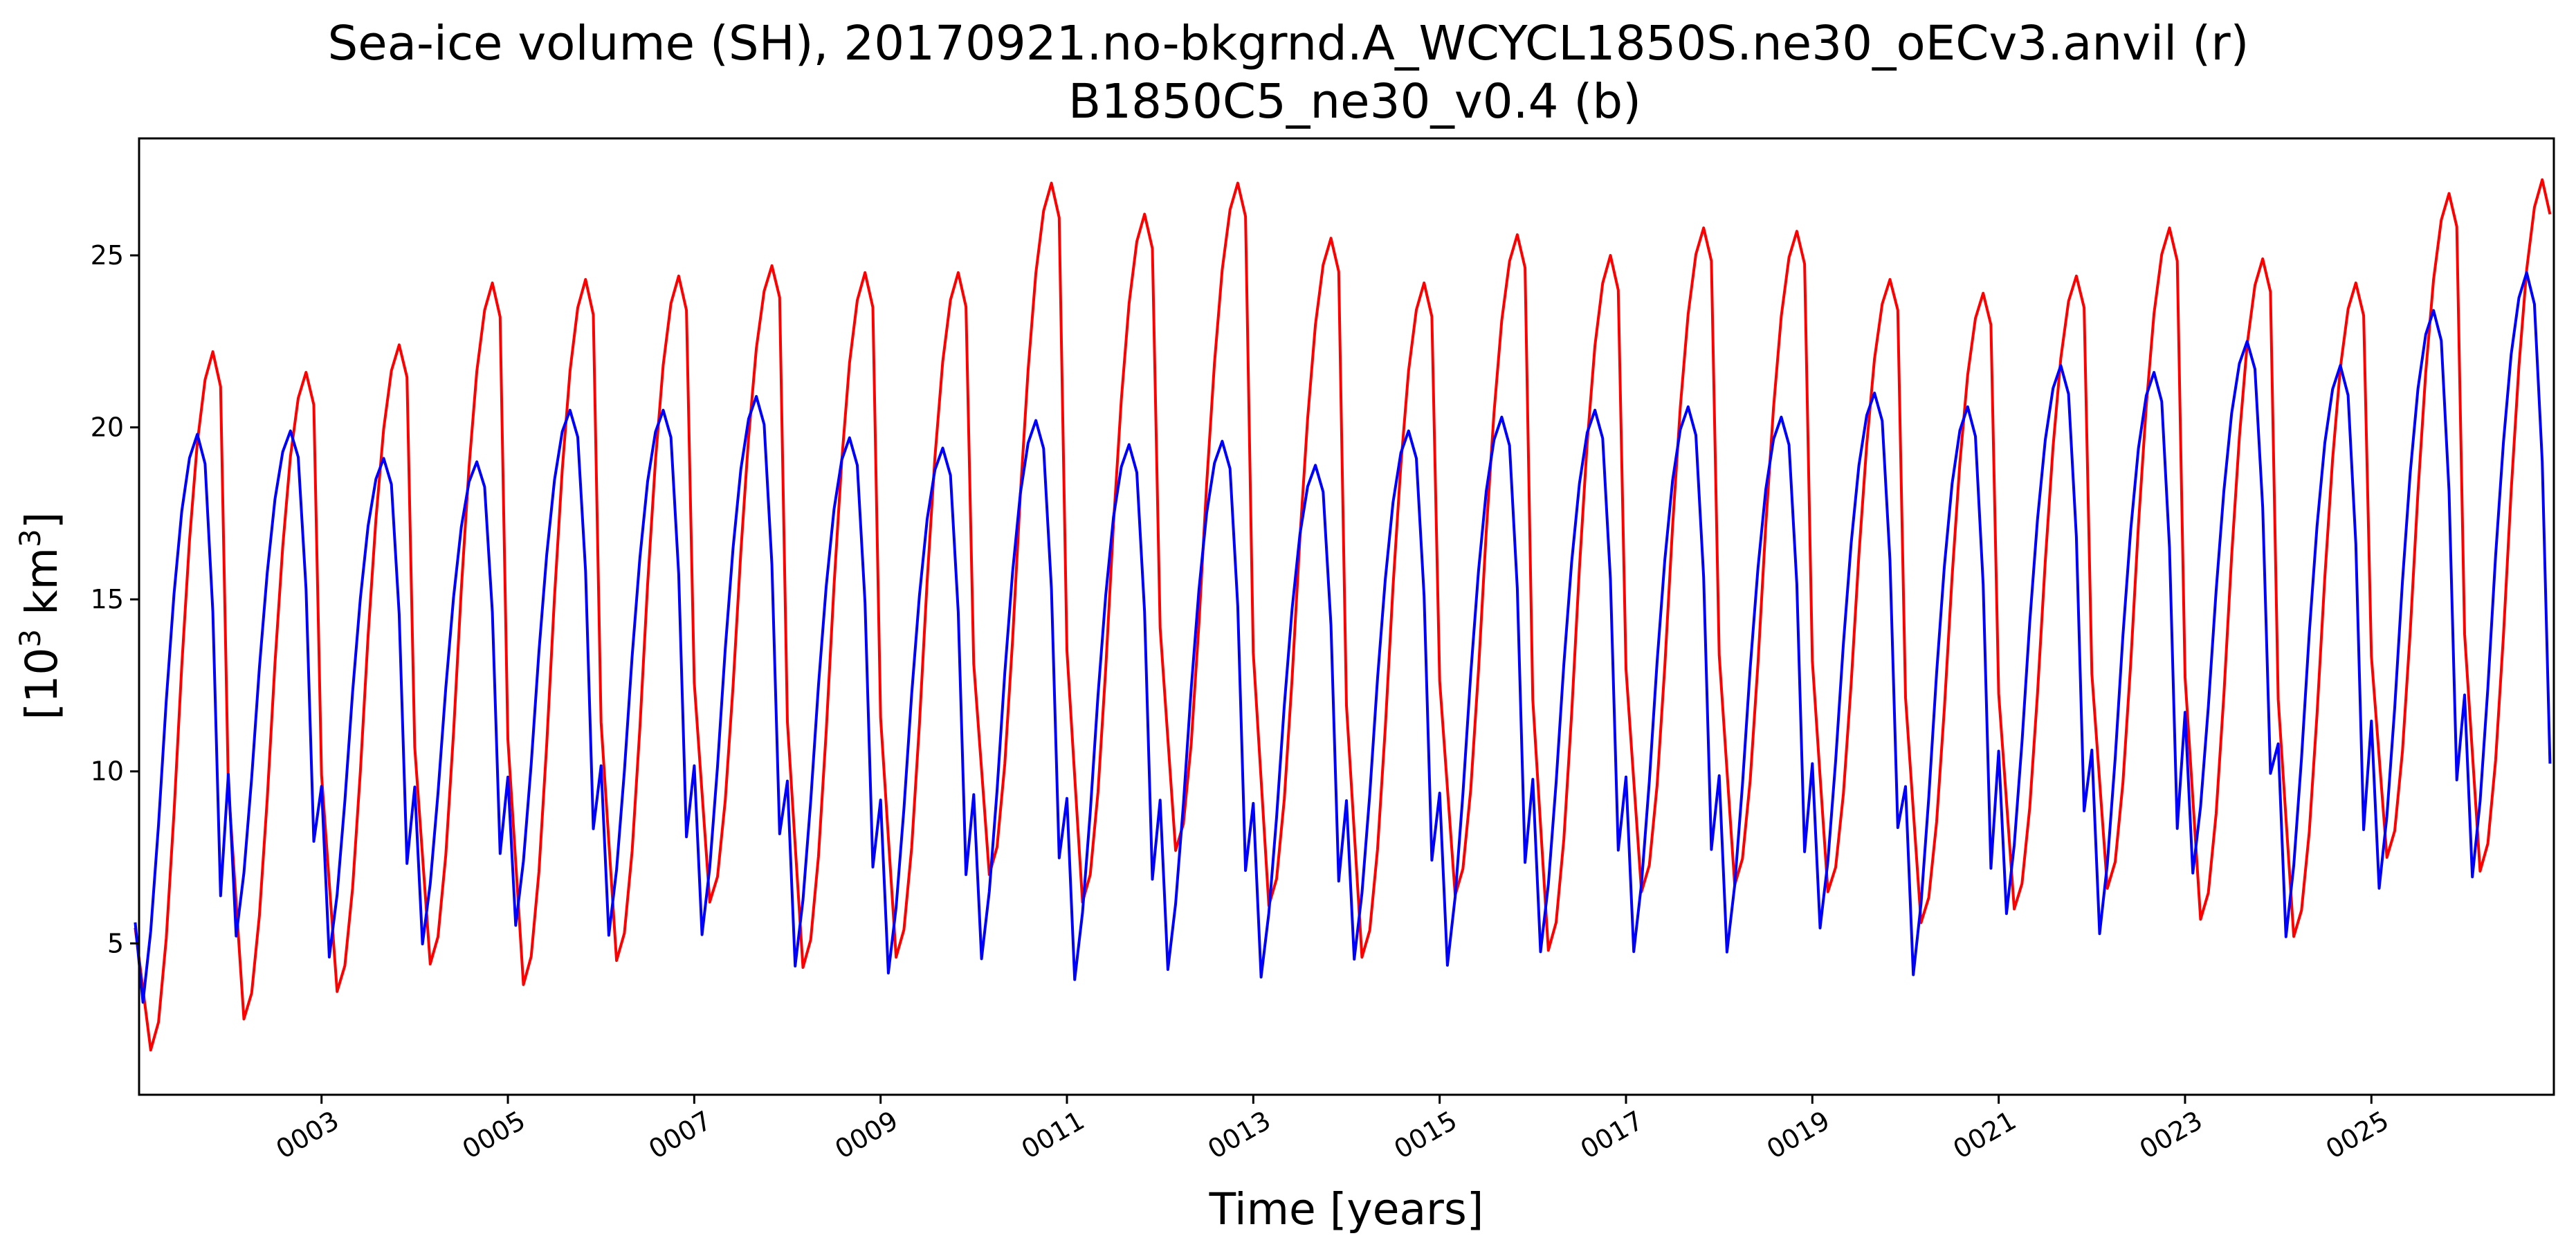 The height and width of the screenshot is (1256, 2576). What do you see at coordinates (1426, 1135) in the screenshot?
I see `x-tick-label: 0015` at bounding box center [1426, 1135].